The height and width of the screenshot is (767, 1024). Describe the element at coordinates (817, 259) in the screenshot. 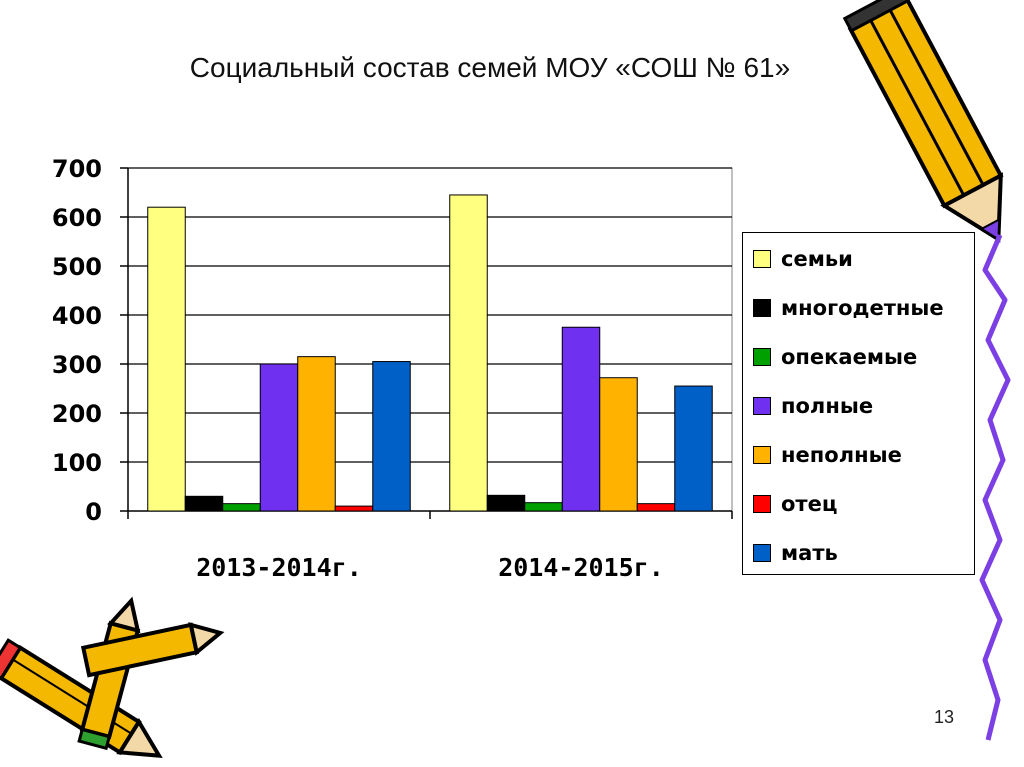

I see `legend-label: семьи` at that location.